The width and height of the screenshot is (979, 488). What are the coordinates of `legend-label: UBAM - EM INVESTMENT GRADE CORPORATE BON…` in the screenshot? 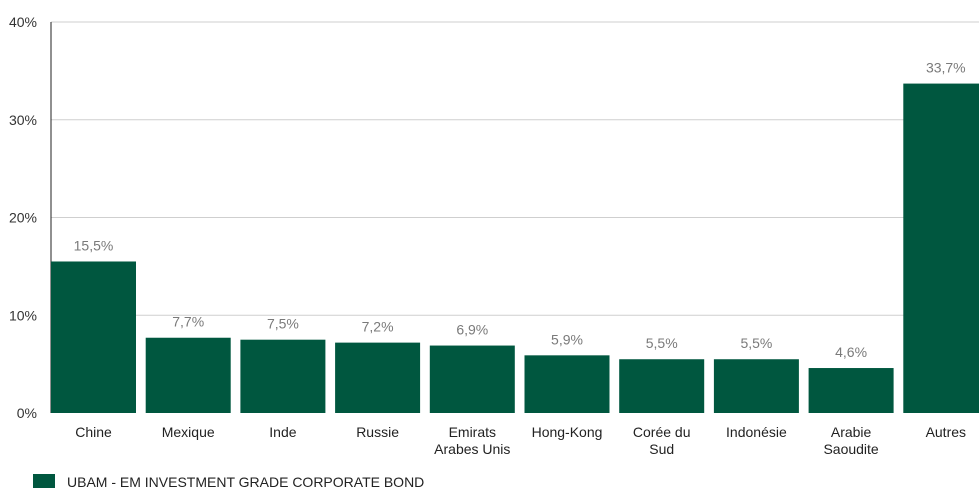 It's located at (245, 481).